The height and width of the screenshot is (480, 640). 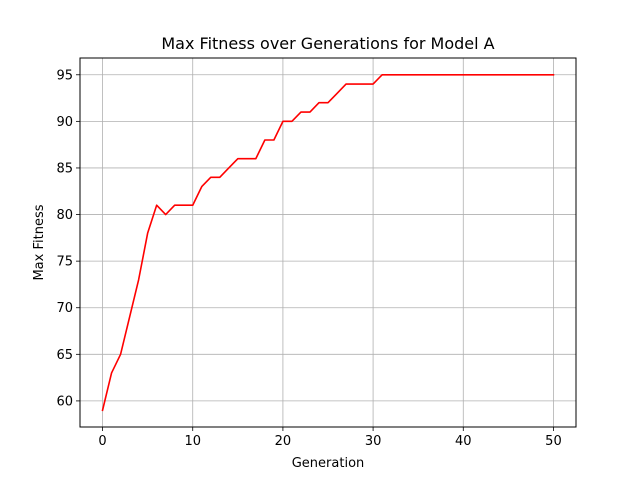 What do you see at coordinates (373, 441) in the screenshot?
I see `x-tick-label: 30` at bounding box center [373, 441].